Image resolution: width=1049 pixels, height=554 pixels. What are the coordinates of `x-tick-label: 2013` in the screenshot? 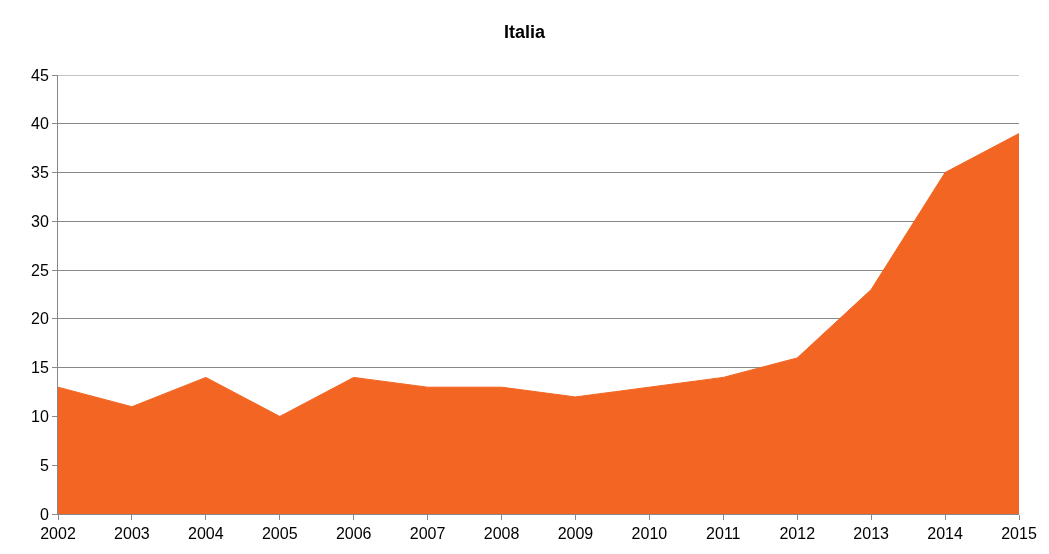 It's located at (871, 534).